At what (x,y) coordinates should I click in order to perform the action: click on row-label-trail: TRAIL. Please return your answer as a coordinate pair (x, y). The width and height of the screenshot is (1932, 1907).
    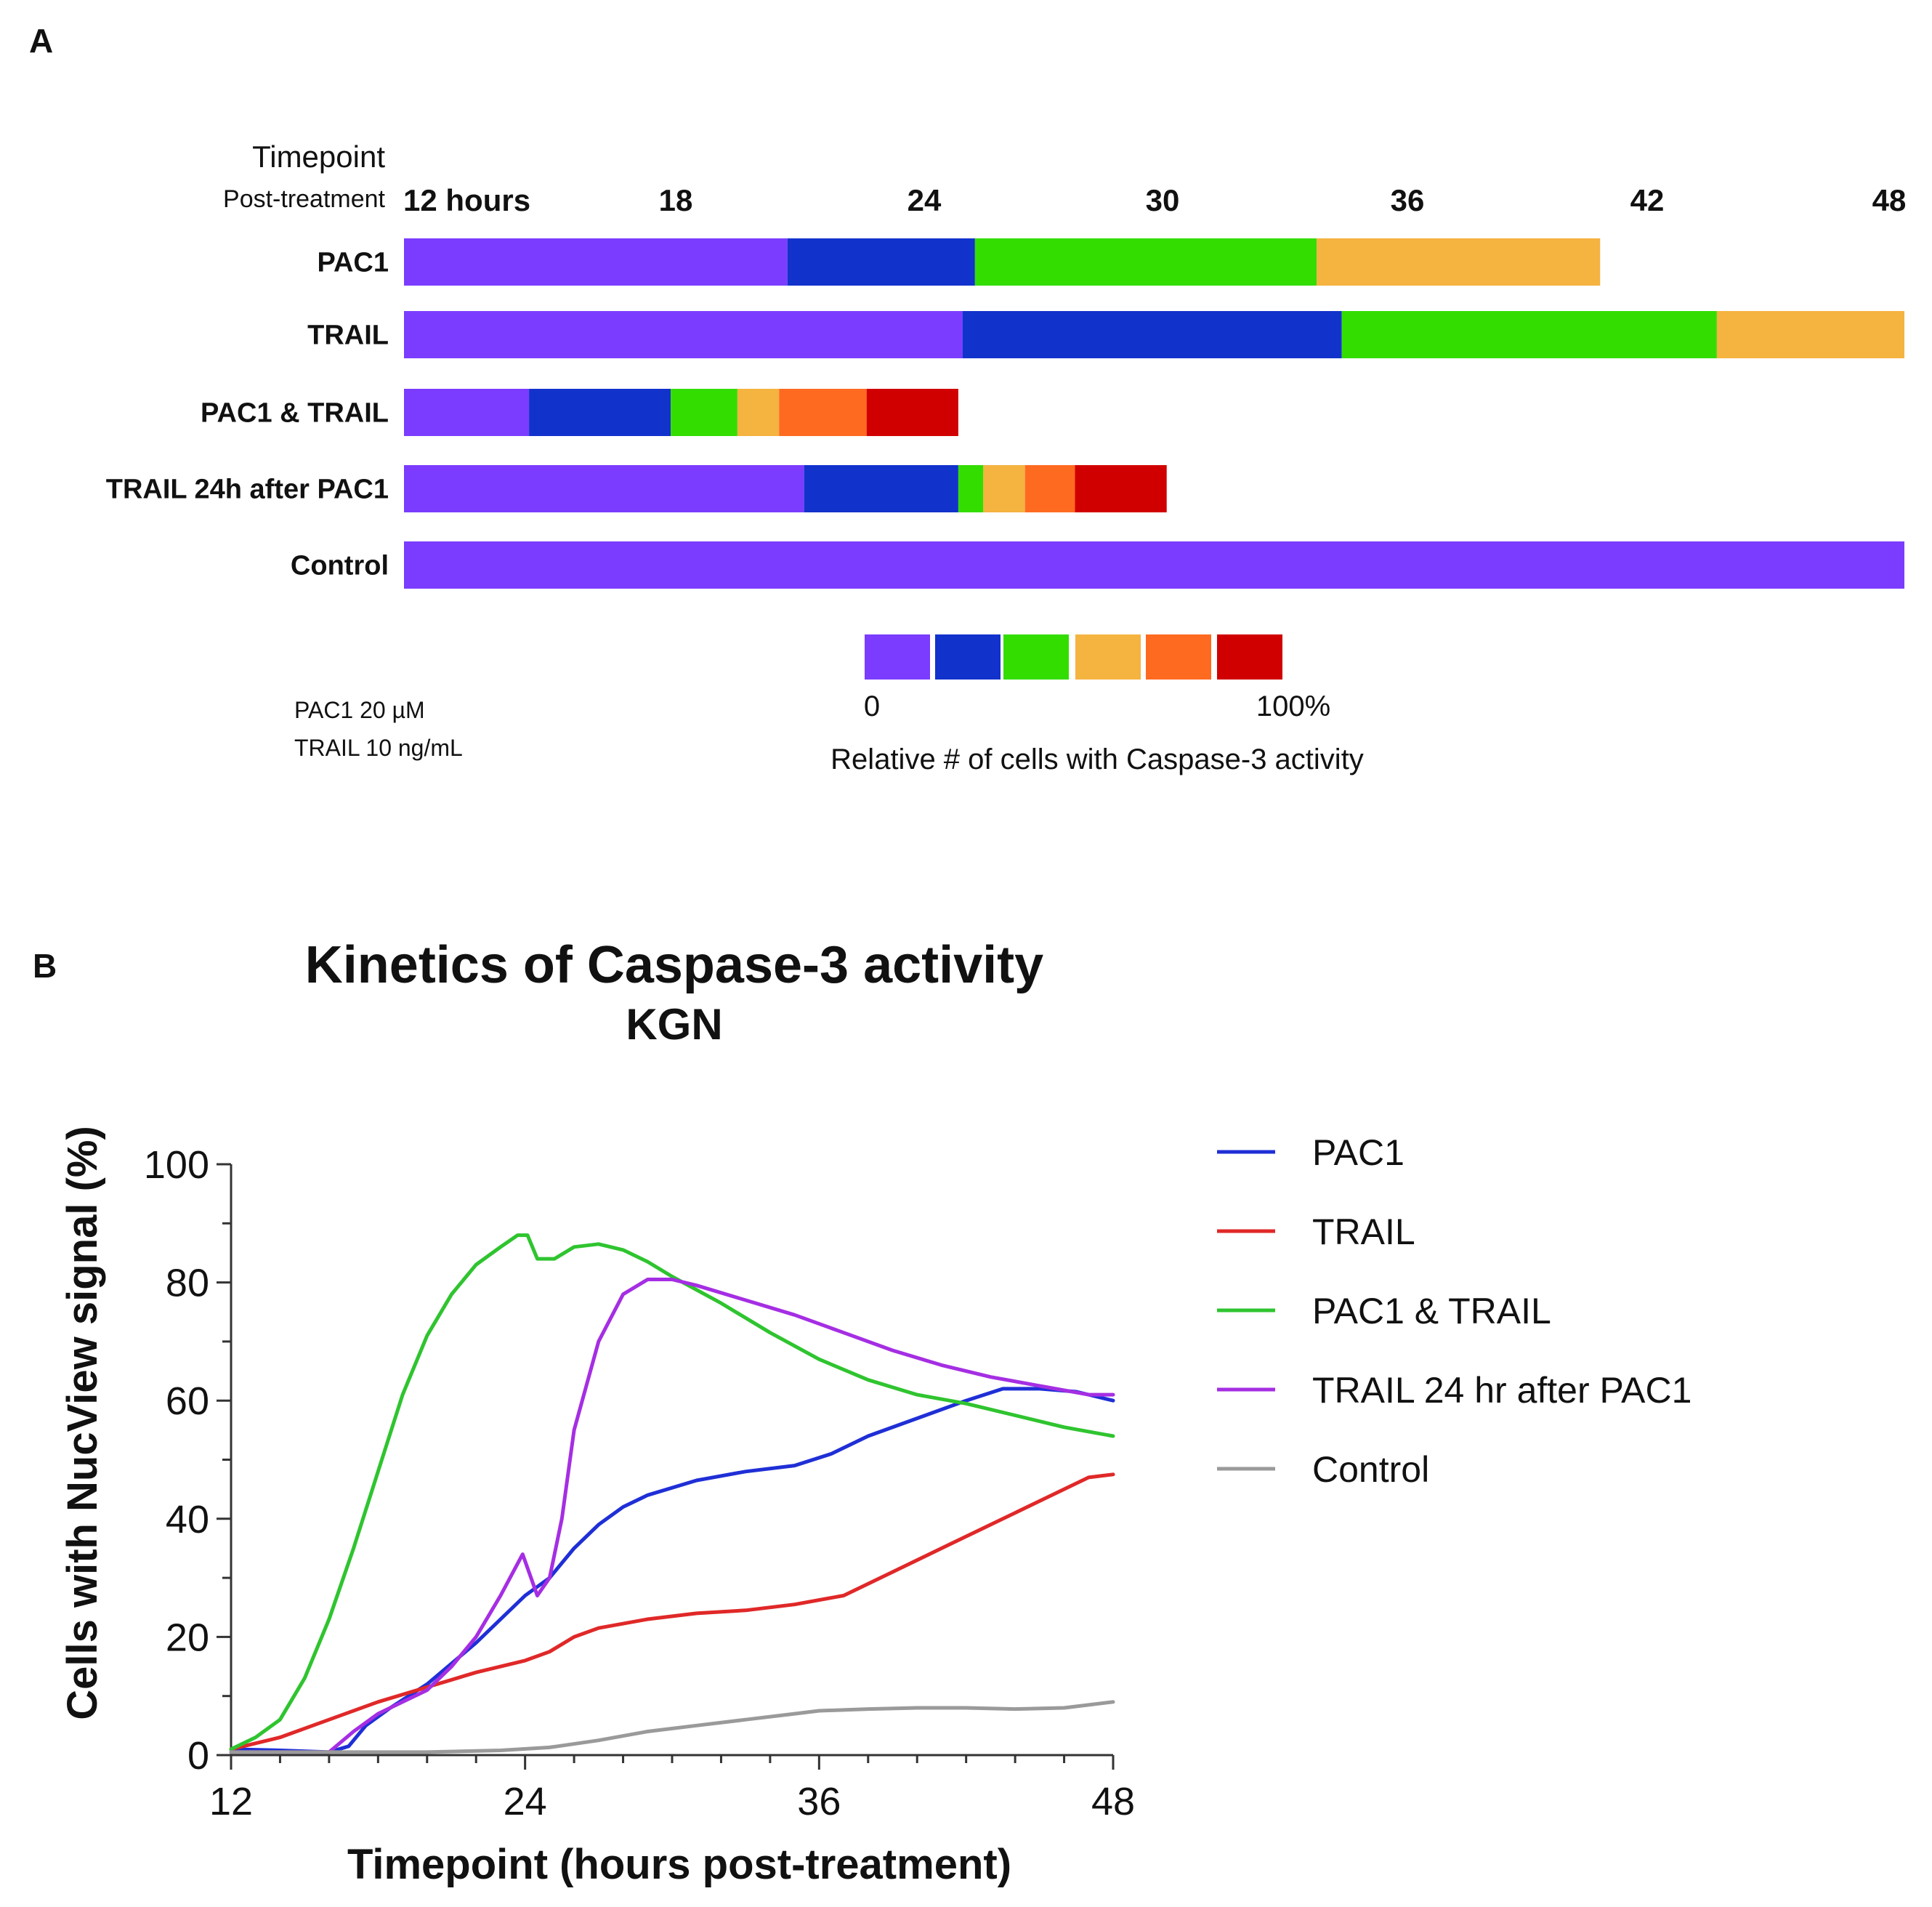
    Looking at the image, I should click on (348, 335).